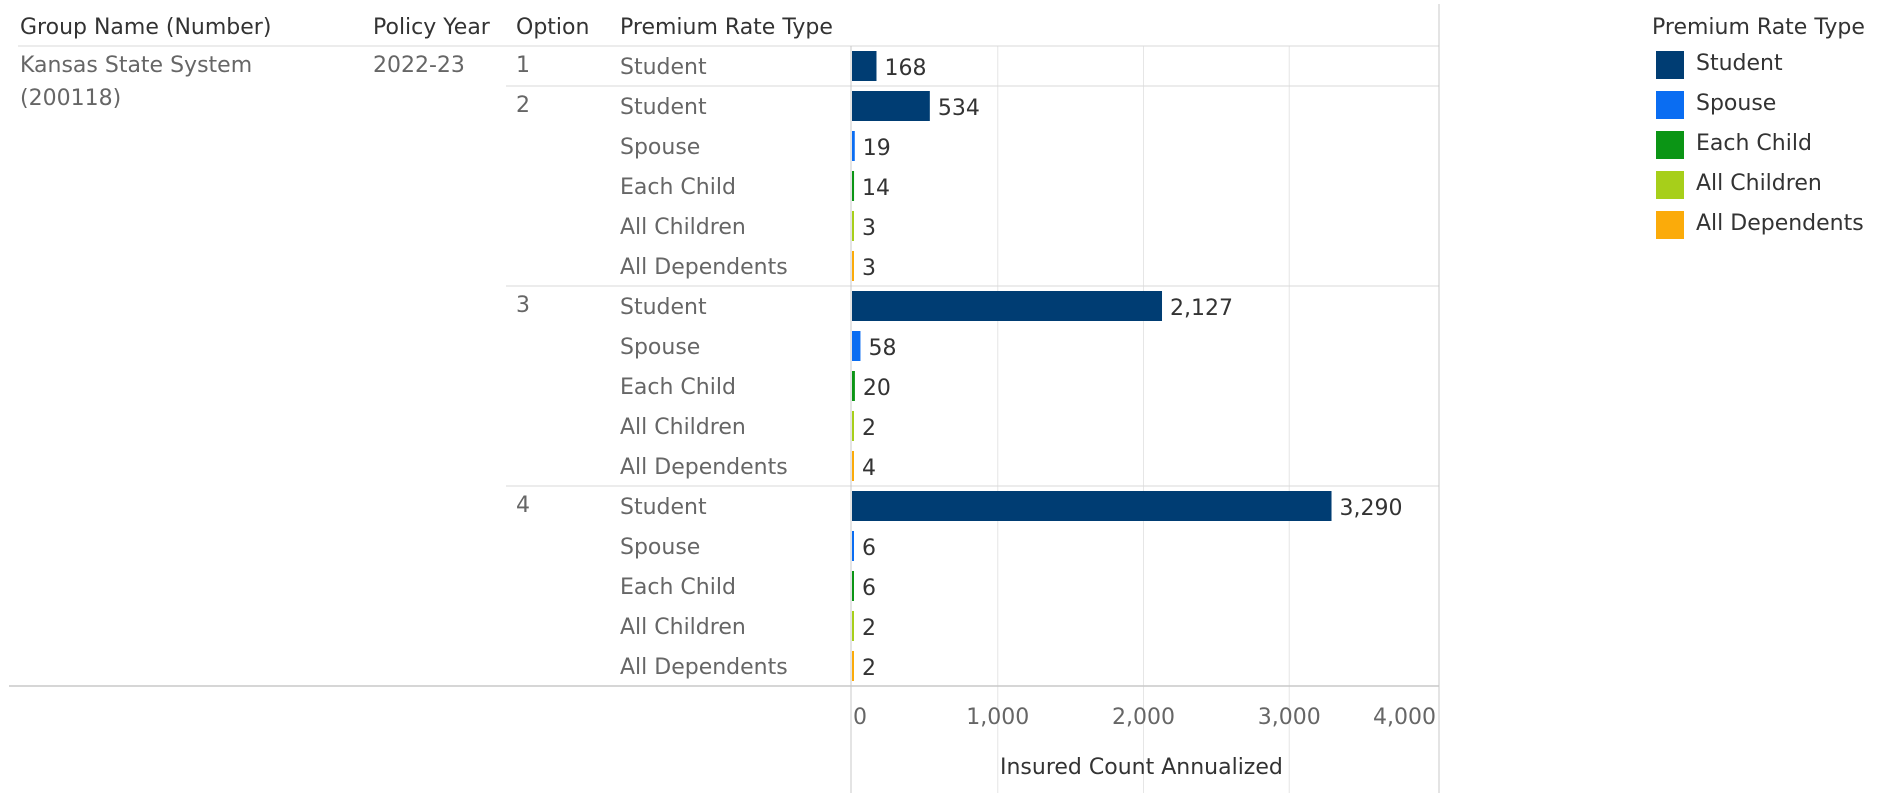 The height and width of the screenshot is (793, 1891). Describe the element at coordinates (869, 548) in the screenshot. I see `data-label-option-4-spouse: 6` at that location.